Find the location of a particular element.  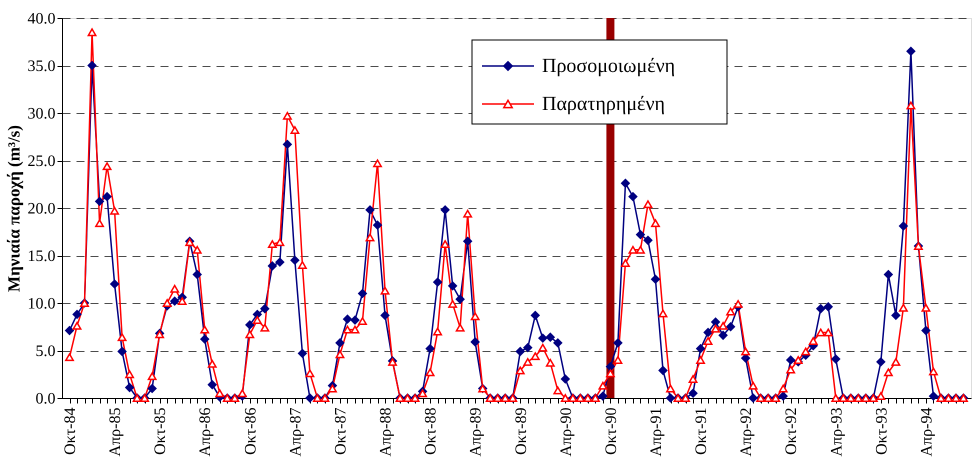

y-tick-label: 30.0 is located at coordinates (42, 114).